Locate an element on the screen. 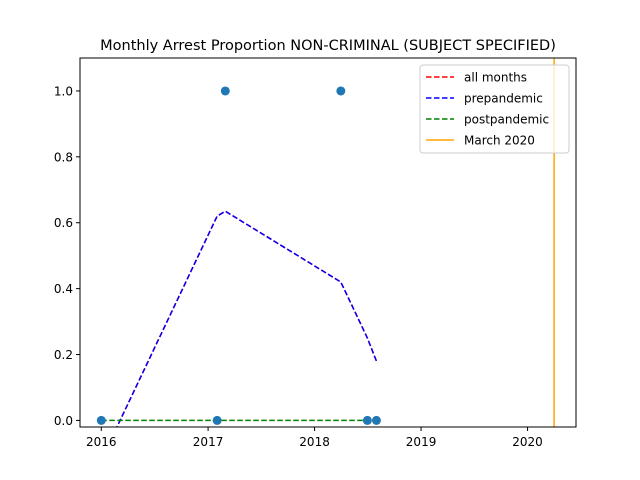 This screenshot has height=480, width=640. y-tick-label: 0.4 is located at coordinates (63, 289).